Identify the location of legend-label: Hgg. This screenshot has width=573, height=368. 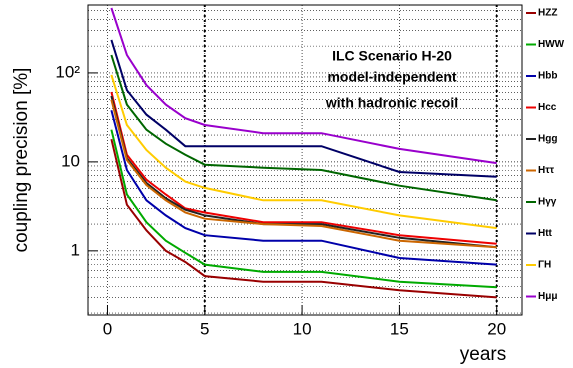
(547, 139).